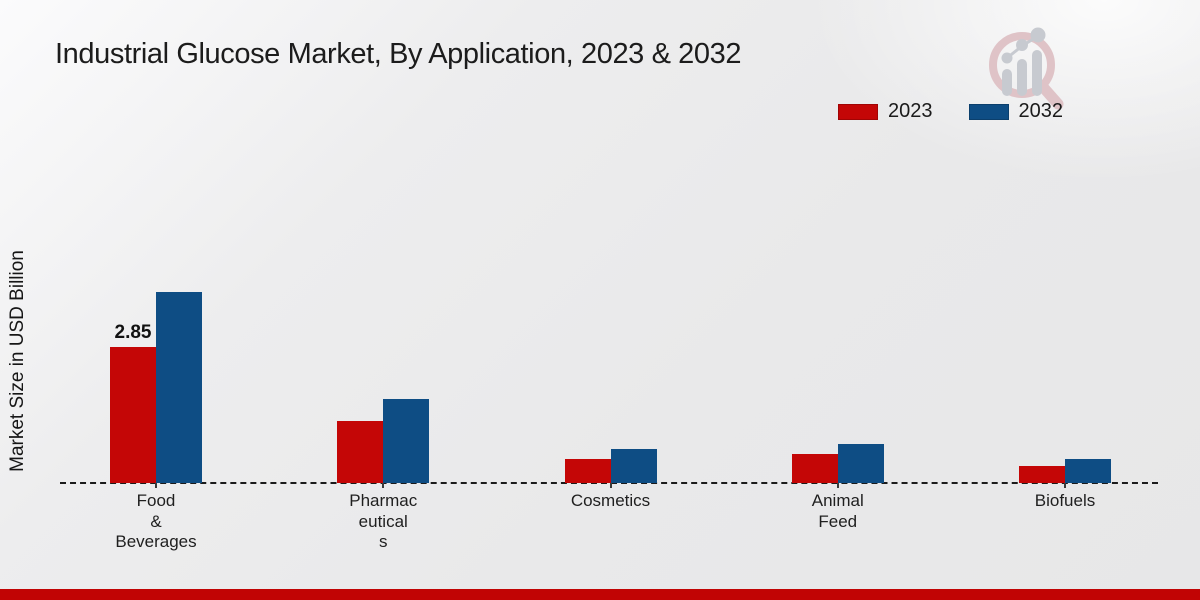  What do you see at coordinates (814, 468) in the screenshot?
I see `bar-2023-animal-feed` at bounding box center [814, 468].